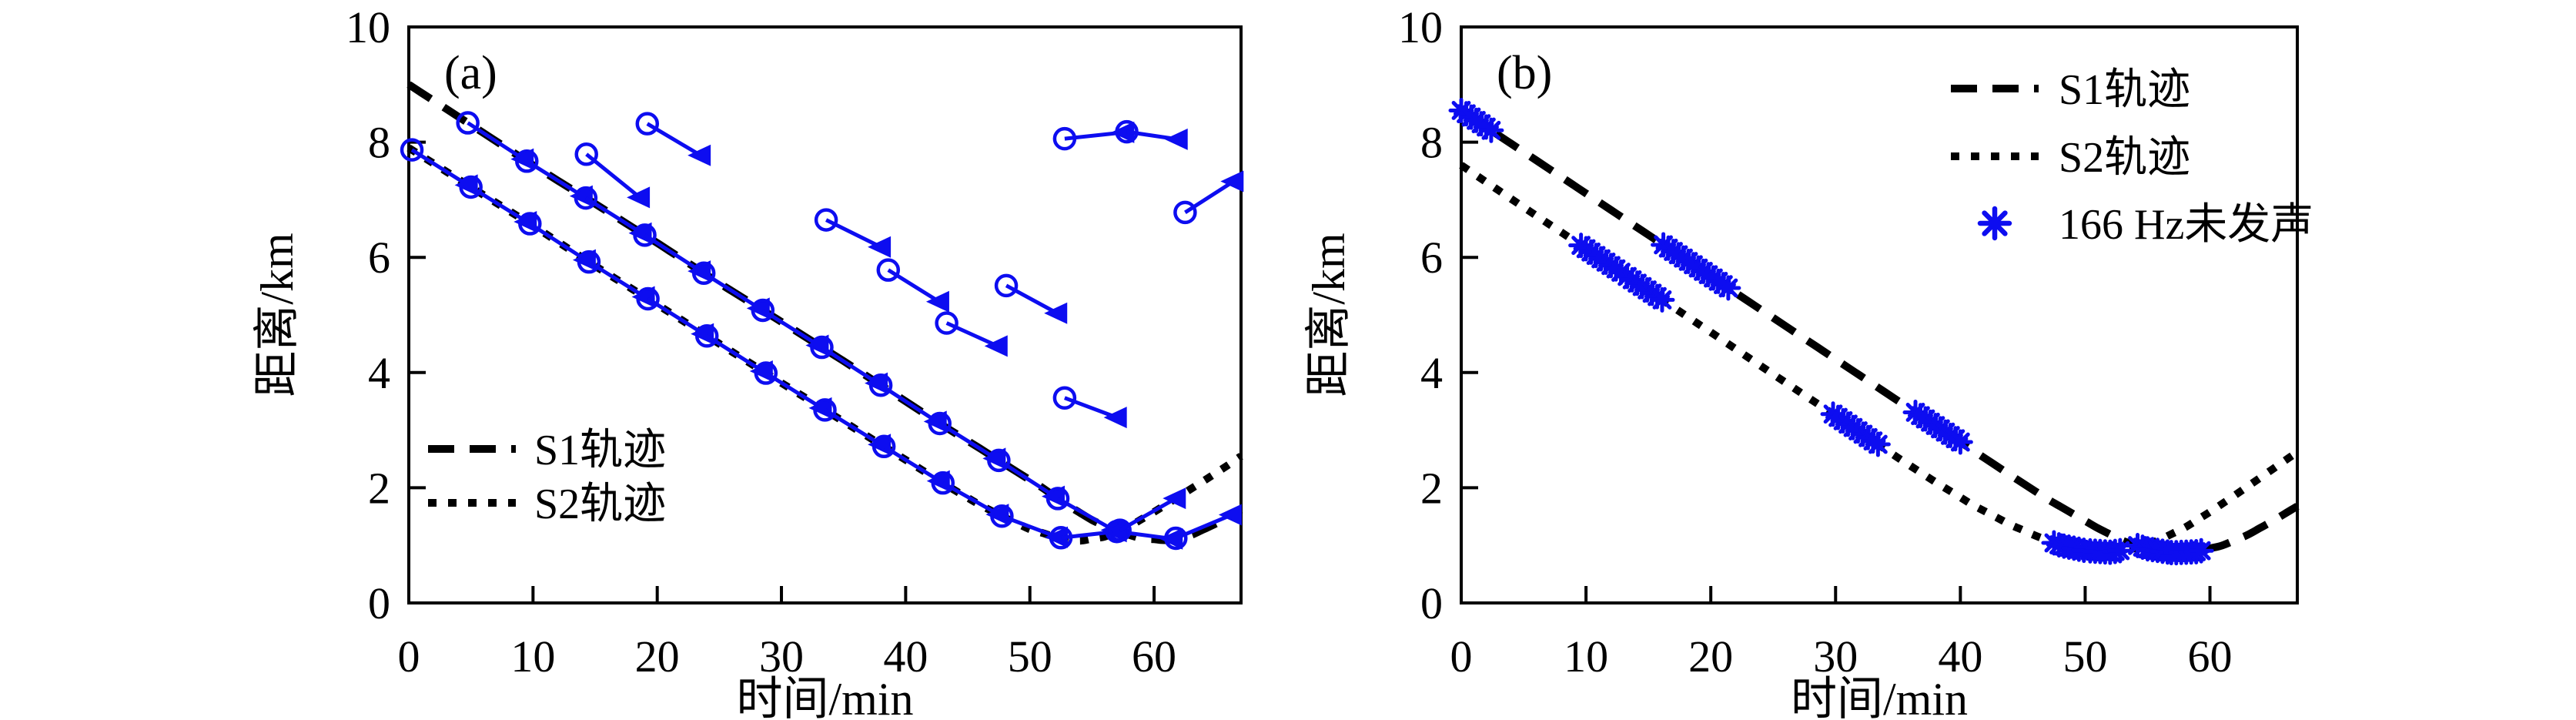 This screenshot has height=720, width=2576. Describe the element at coordinates (1030, 656) in the screenshot. I see `x-tick-label: 50` at that location.